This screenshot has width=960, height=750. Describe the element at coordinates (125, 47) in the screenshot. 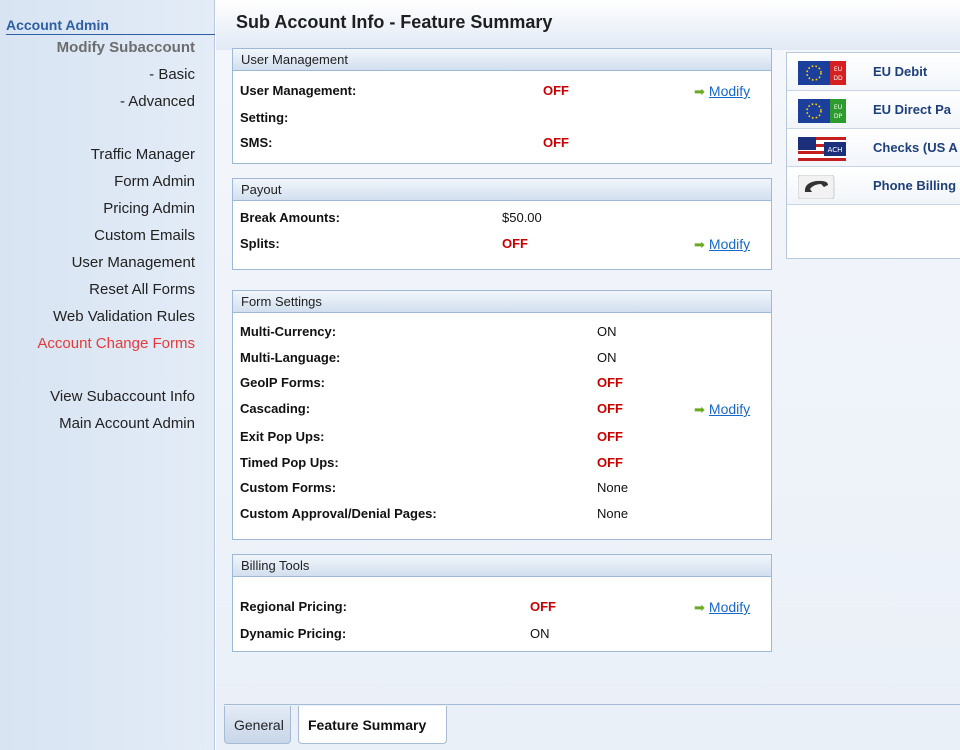

I see `sidebar-item-modify-subaccount: Modify Subaccount` at that location.